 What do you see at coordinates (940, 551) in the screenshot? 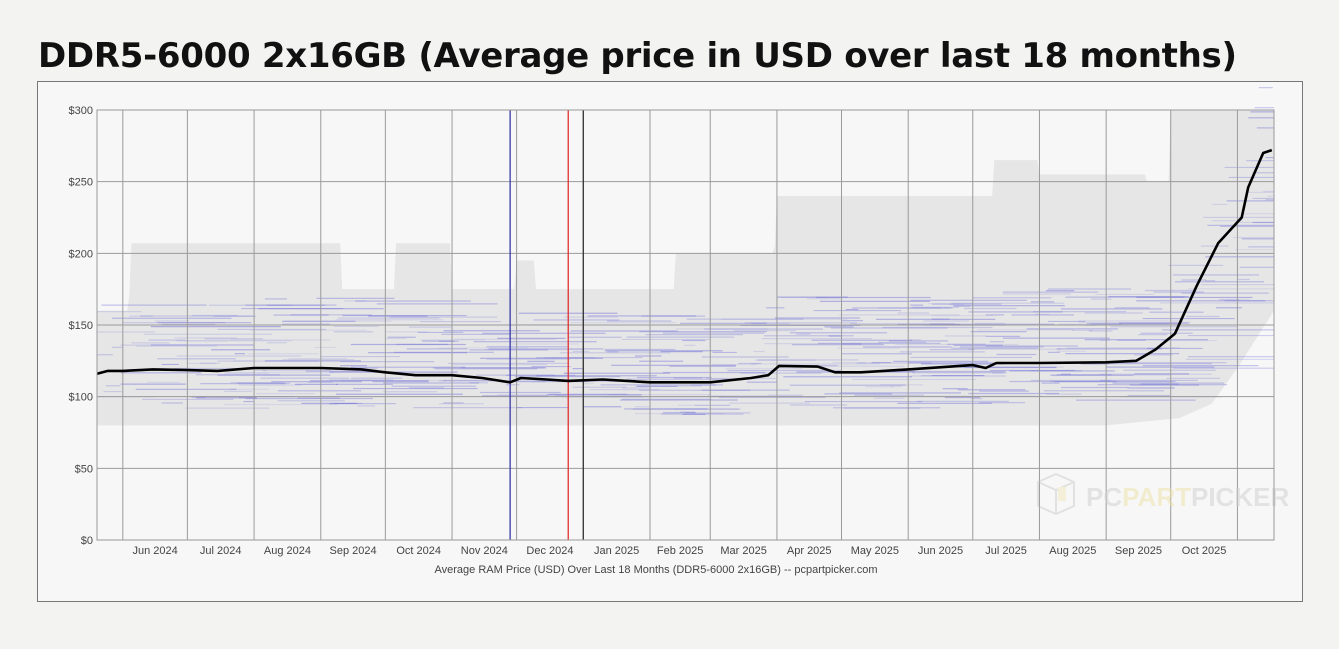
I see `x-tick-label: Jun 2025` at bounding box center [940, 551].